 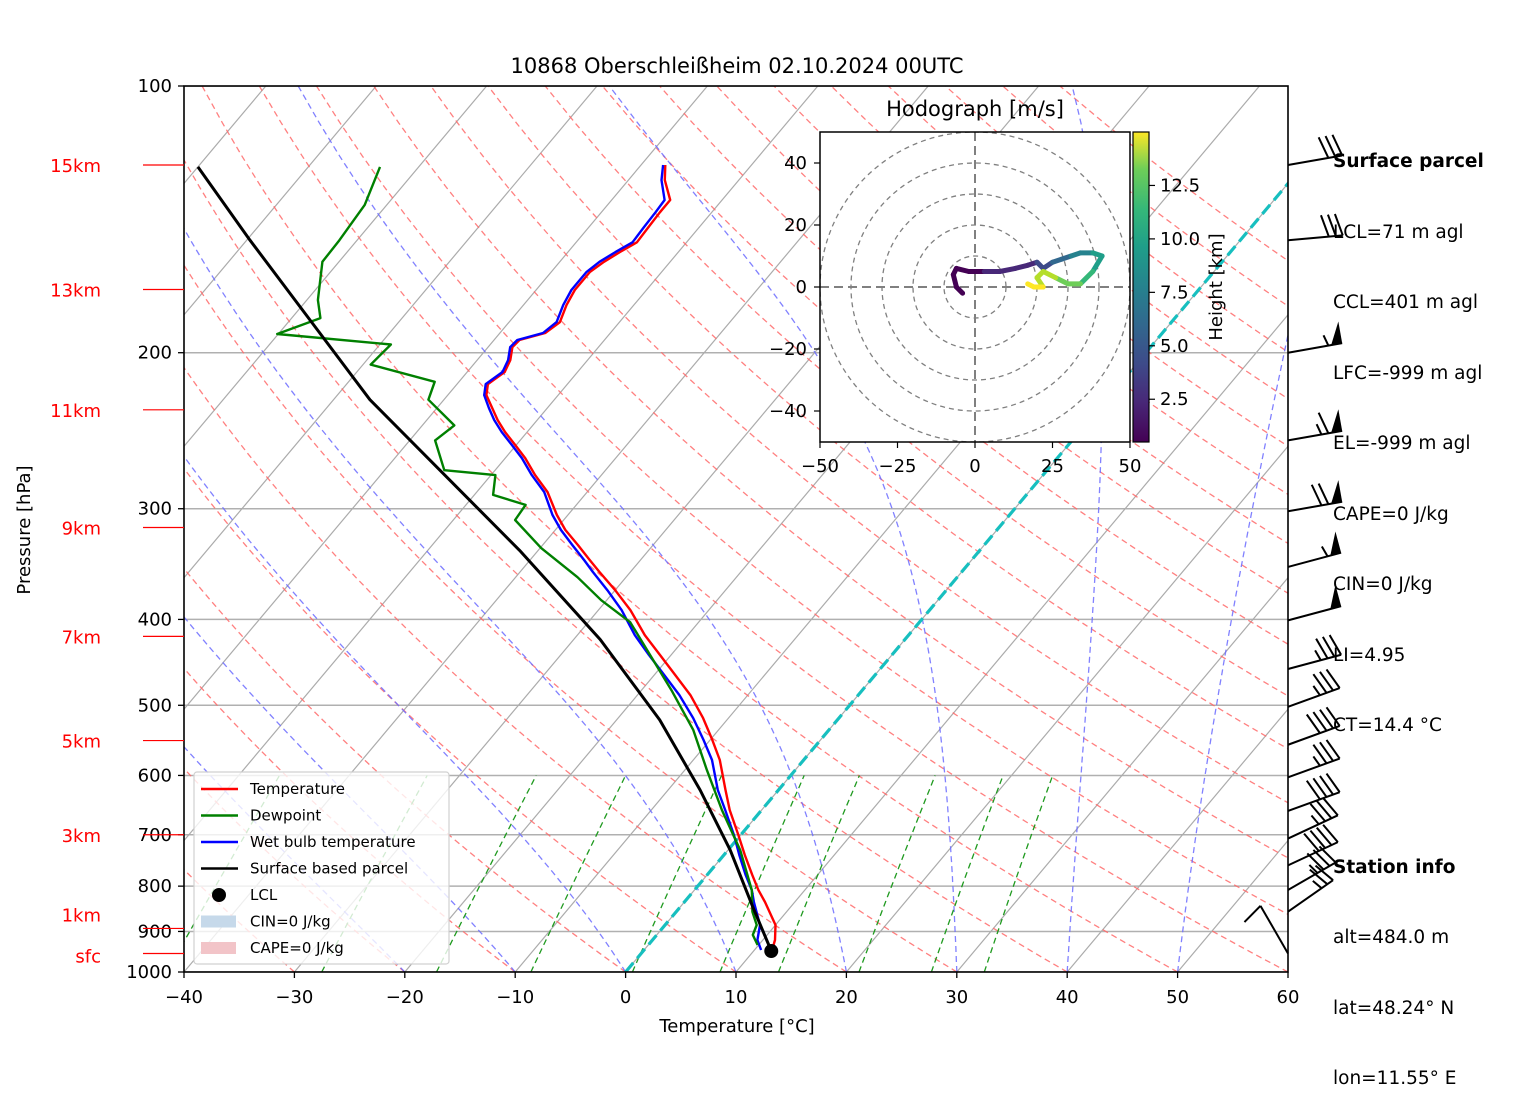 I want to click on pressure-tick-label: 200, so click(x=155, y=353).